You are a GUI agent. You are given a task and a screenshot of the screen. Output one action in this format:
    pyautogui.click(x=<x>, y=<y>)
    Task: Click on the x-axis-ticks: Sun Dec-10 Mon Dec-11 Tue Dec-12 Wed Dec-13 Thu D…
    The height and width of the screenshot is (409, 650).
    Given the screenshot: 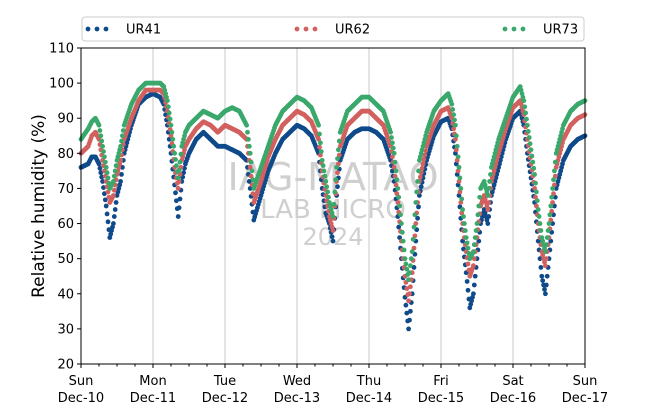 What is the action you would take?
    pyautogui.click(x=333, y=385)
    